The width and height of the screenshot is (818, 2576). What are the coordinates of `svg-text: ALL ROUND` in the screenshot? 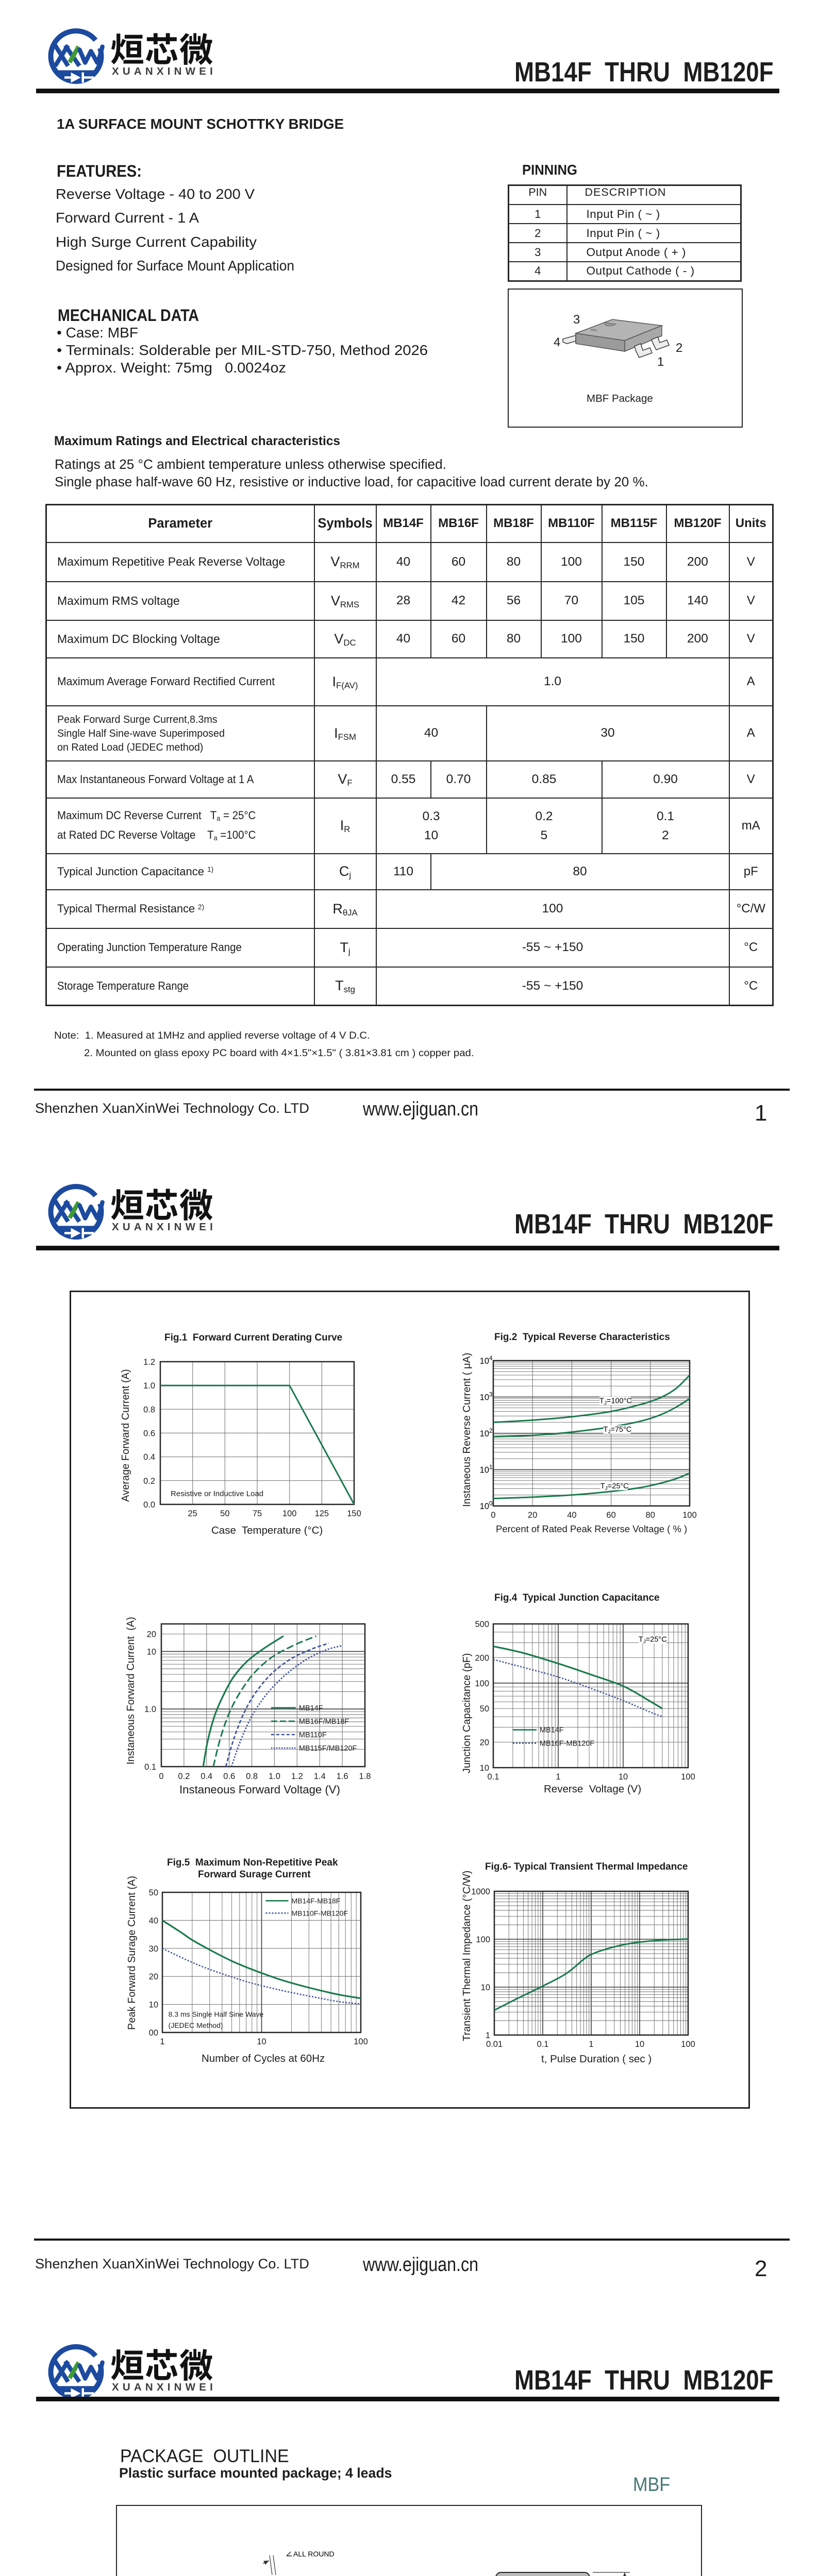 It's located at (314, 2554).